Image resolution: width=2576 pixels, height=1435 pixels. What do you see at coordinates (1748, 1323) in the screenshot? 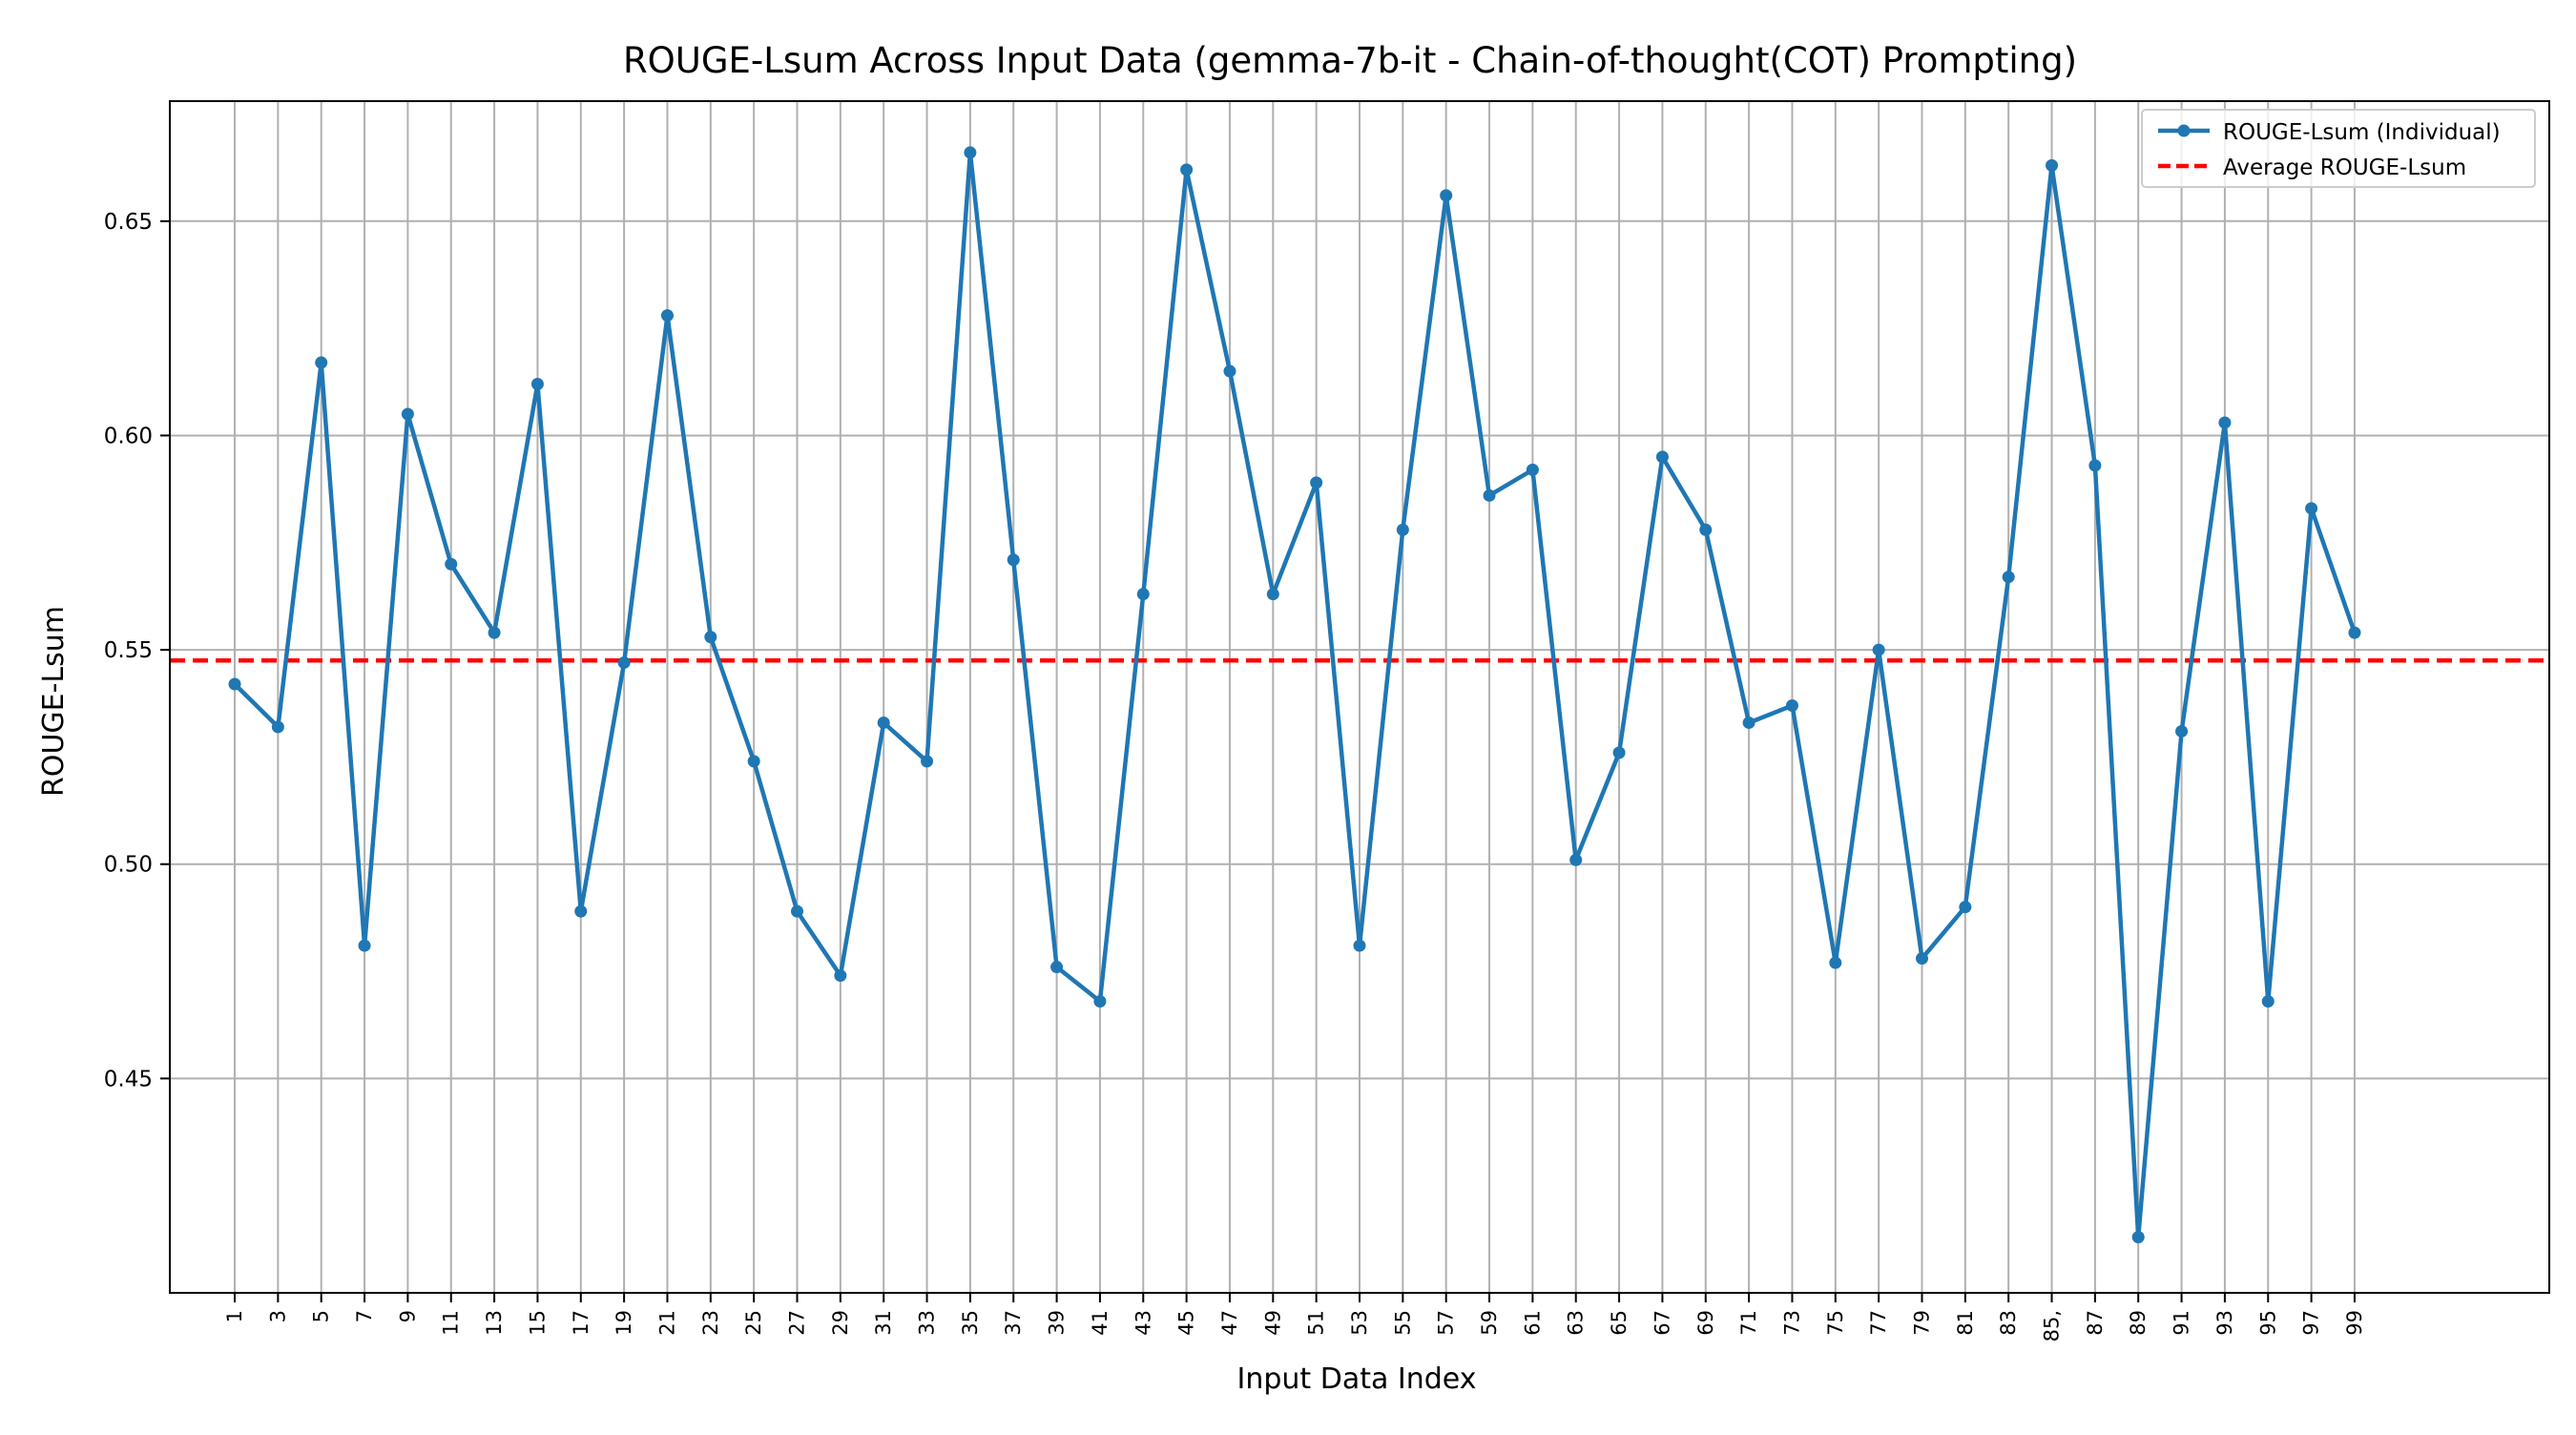
I see `x-tick-label: 71` at bounding box center [1748, 1323].